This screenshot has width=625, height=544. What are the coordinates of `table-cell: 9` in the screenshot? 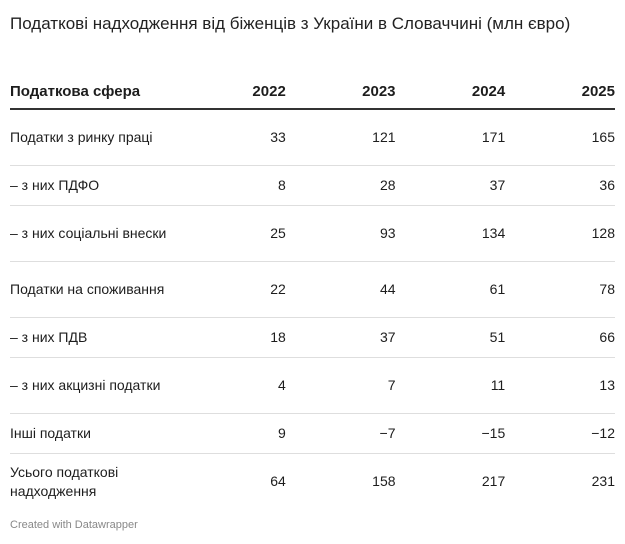 It's located at (231, 433).